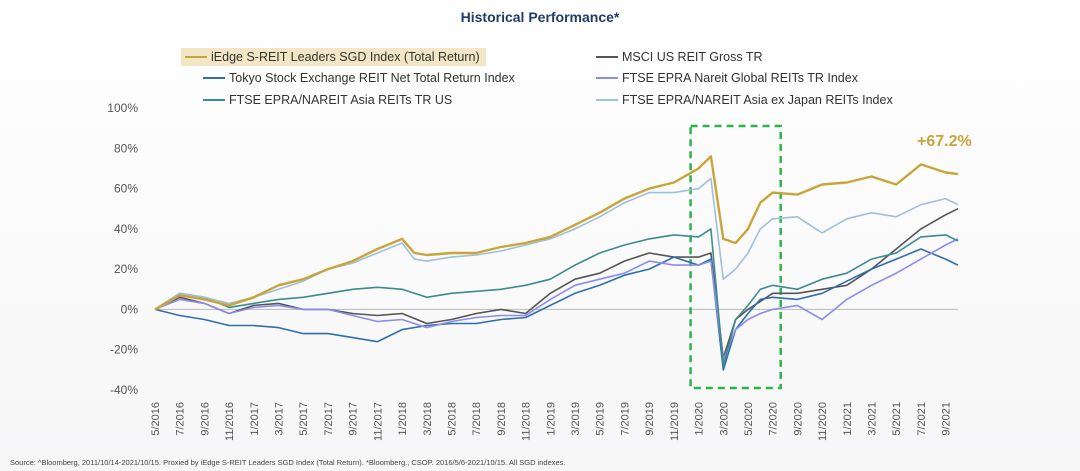 The height and width of the screenshot is (471, 1080). Describe the element at coordinates (428, 419) in the screenshot. I see `x-tick-label: 3/2018` at that location.